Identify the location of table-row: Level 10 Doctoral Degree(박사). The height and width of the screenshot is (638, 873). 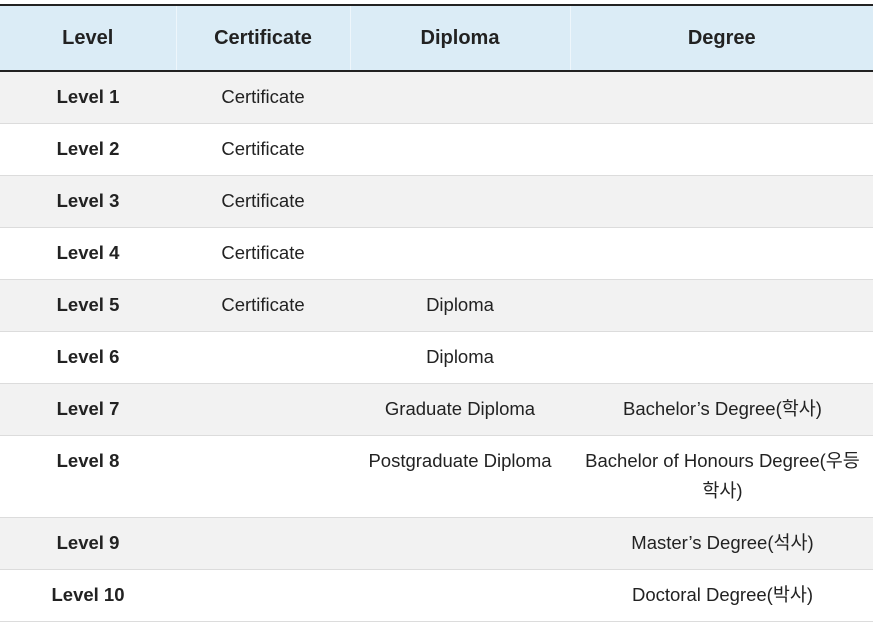
(436, 595).